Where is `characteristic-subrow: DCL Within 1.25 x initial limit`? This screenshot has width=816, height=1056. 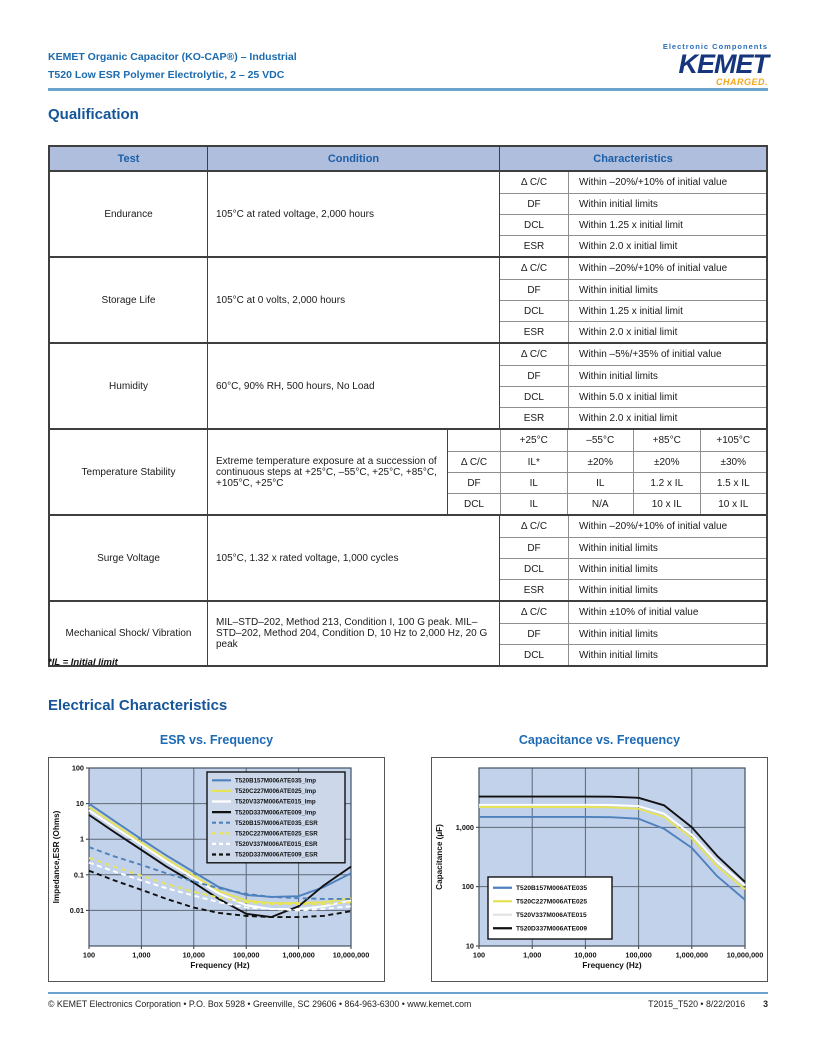 characteristic-subrow: DCL Within 1.25 x initial limit is located at coordinates (633, 224).